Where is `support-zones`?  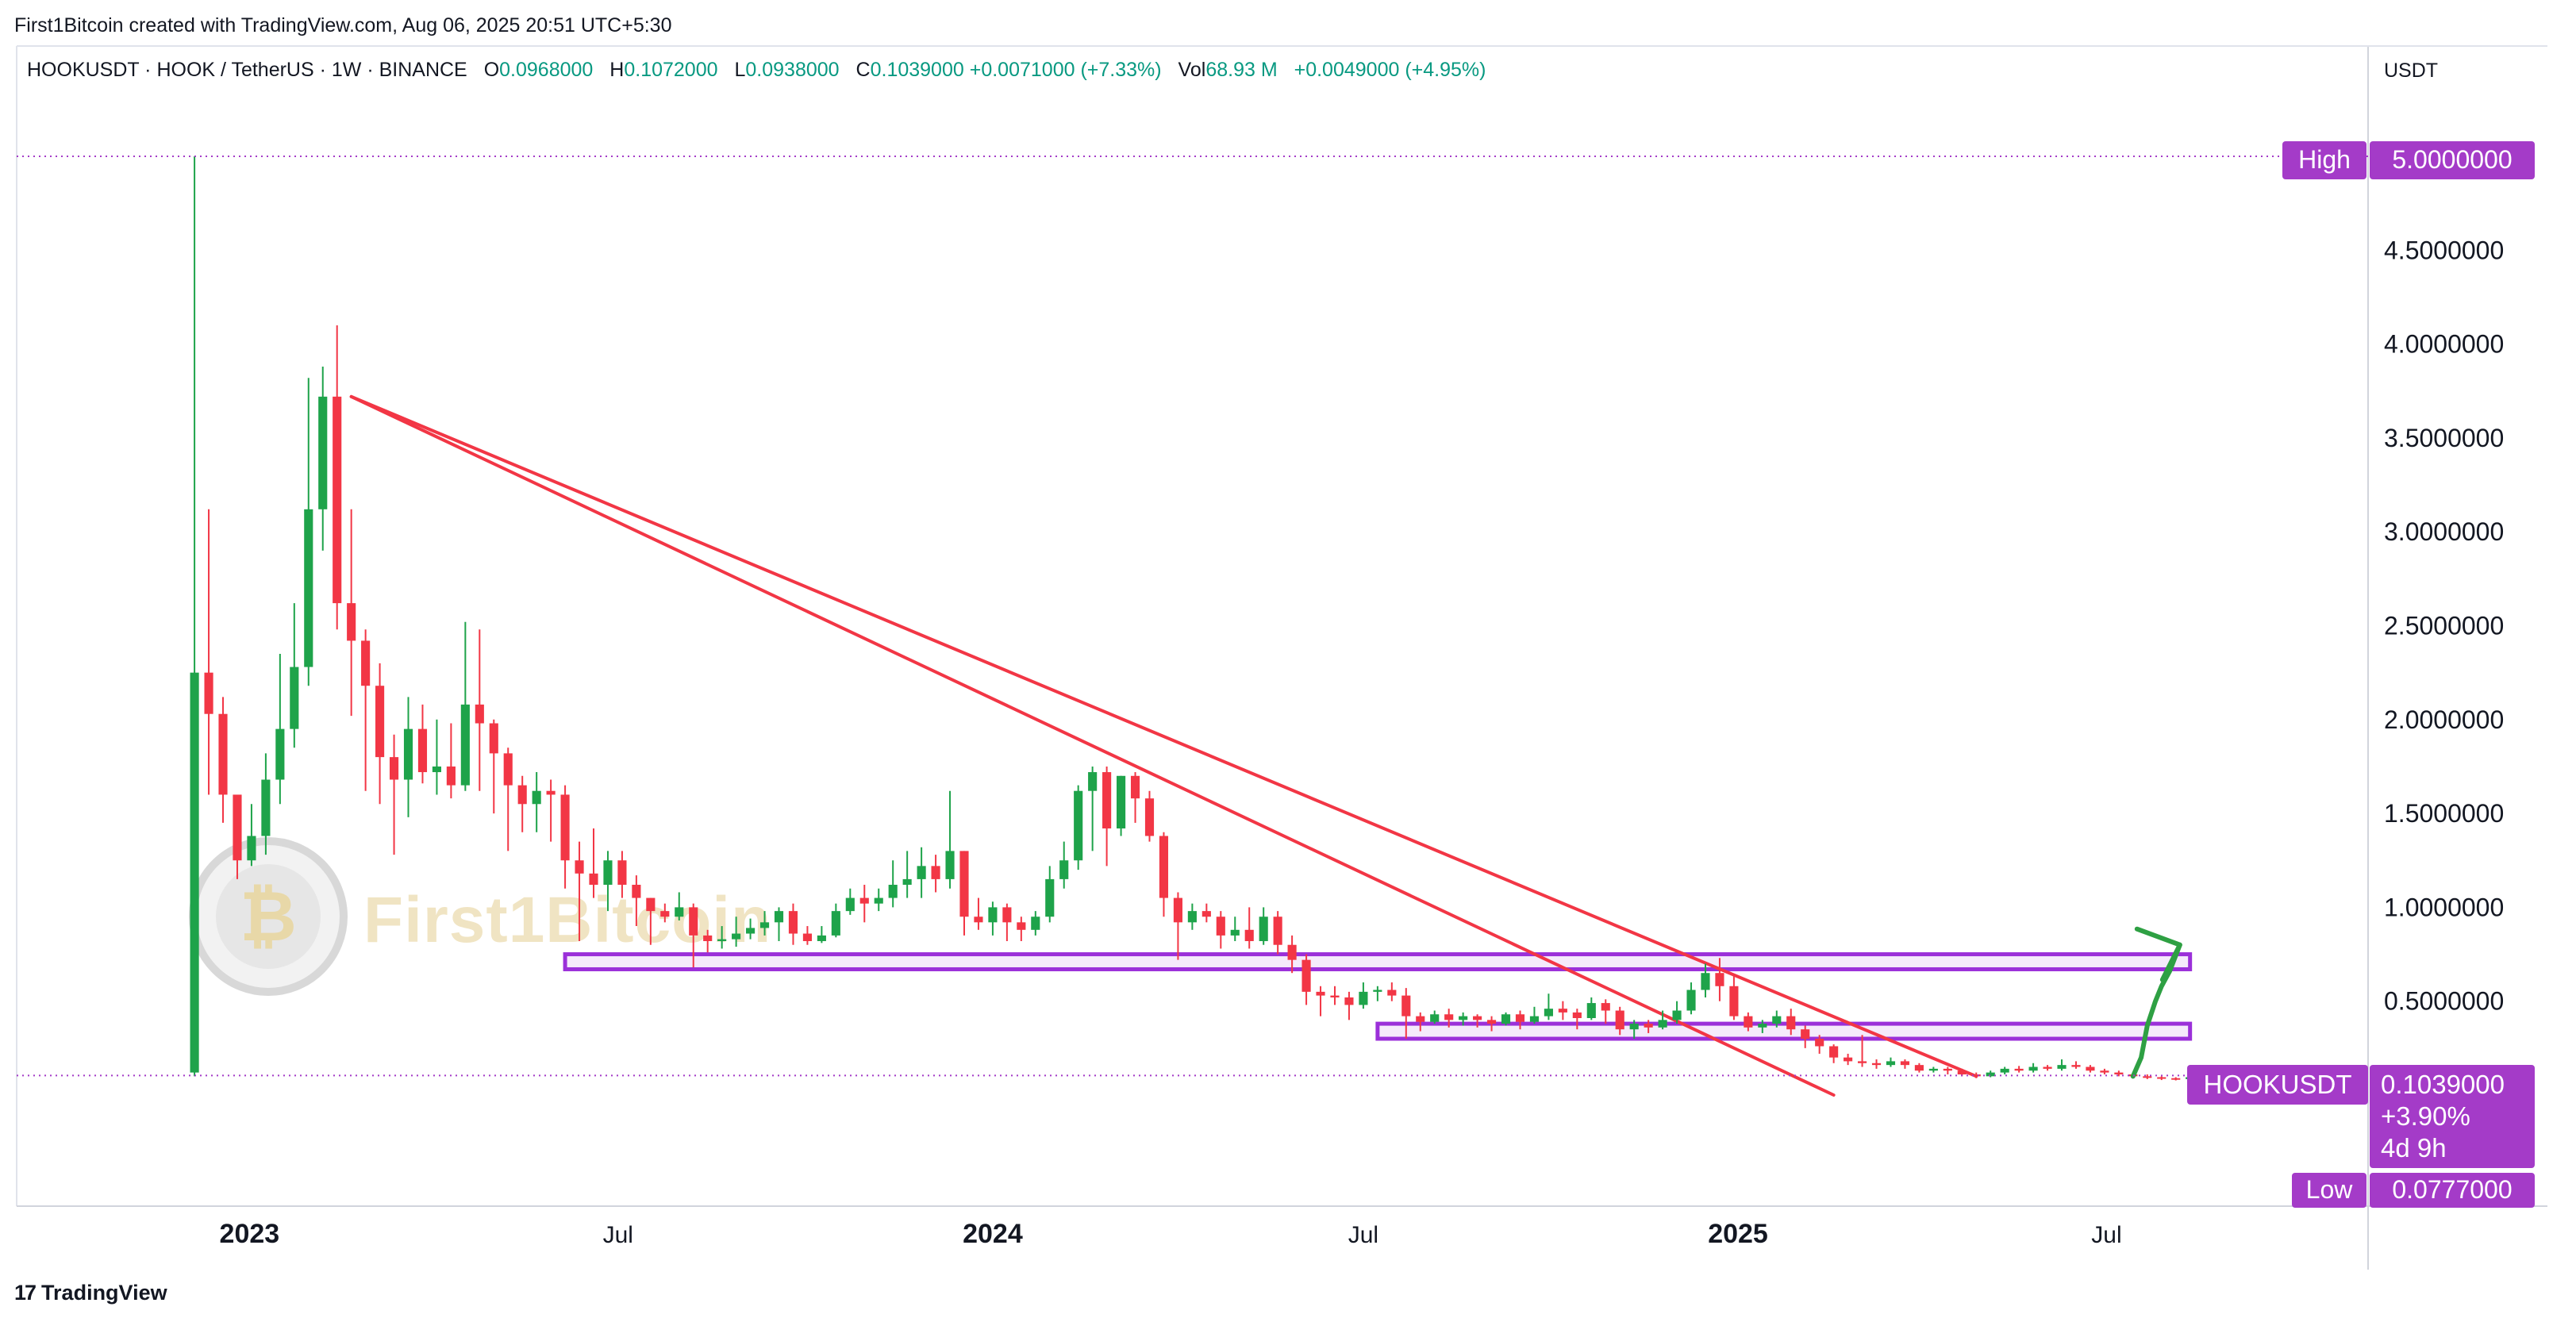
support-zones is located at coordinates (1378, 997).